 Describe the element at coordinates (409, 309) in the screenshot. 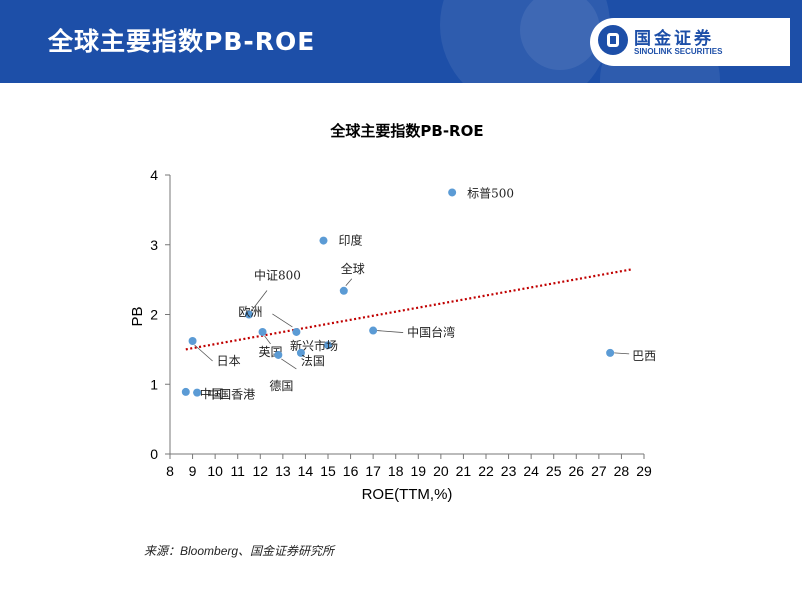

I see `trend-line` at that location.